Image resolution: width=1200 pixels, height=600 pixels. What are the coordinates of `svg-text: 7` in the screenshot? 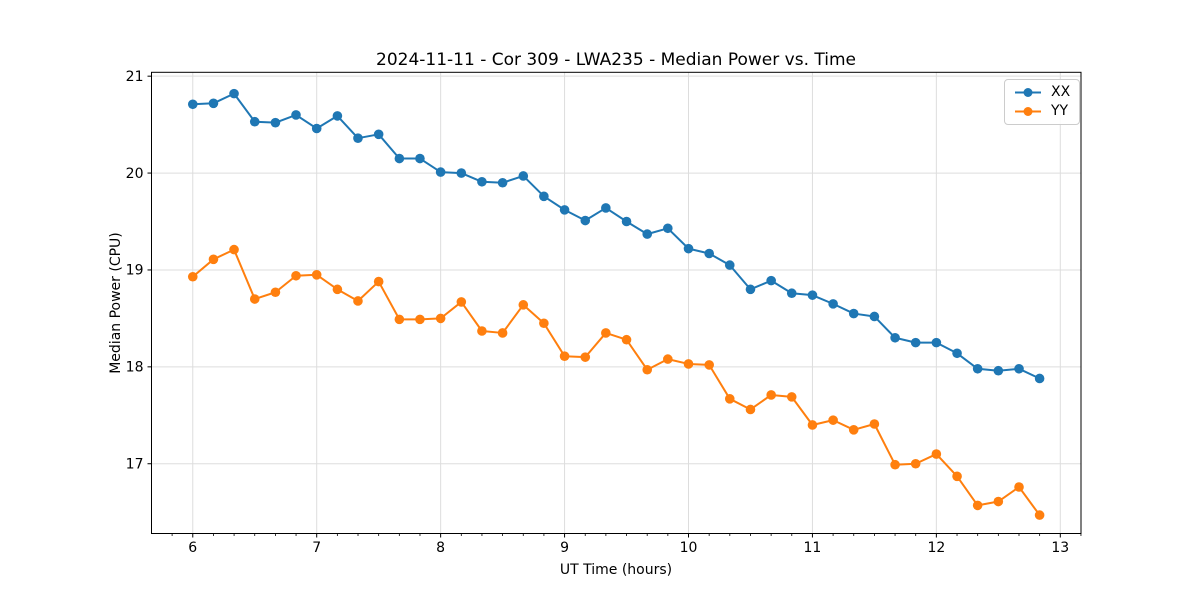 It's located at (316, 548).